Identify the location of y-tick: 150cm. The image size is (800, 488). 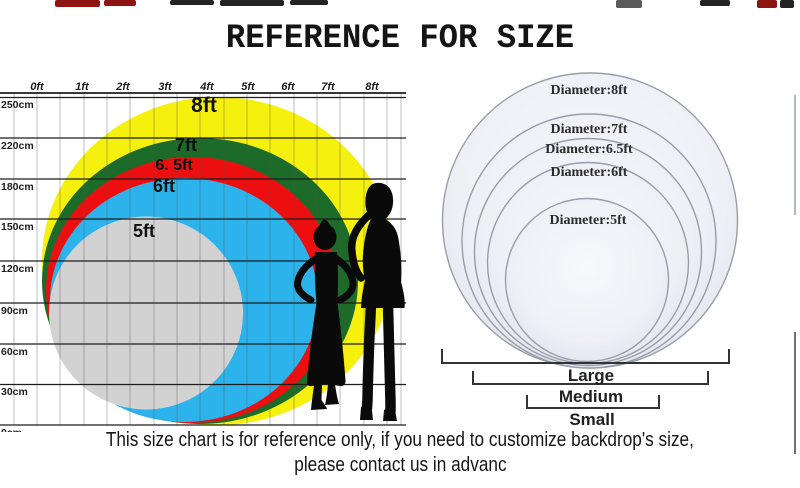
(17, 227).